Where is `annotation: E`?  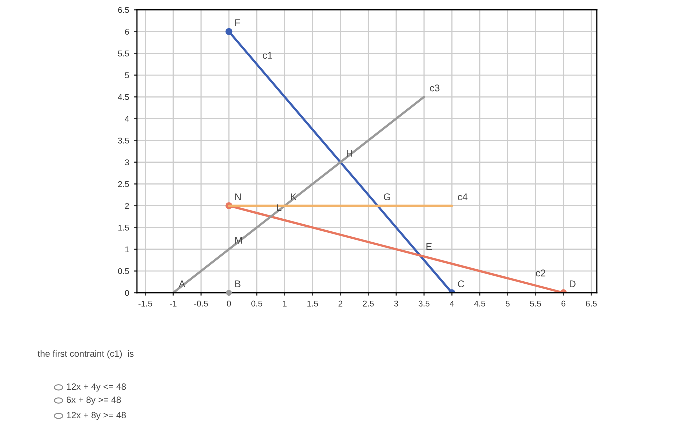 annotation: E is located at coordinates (429, 246).